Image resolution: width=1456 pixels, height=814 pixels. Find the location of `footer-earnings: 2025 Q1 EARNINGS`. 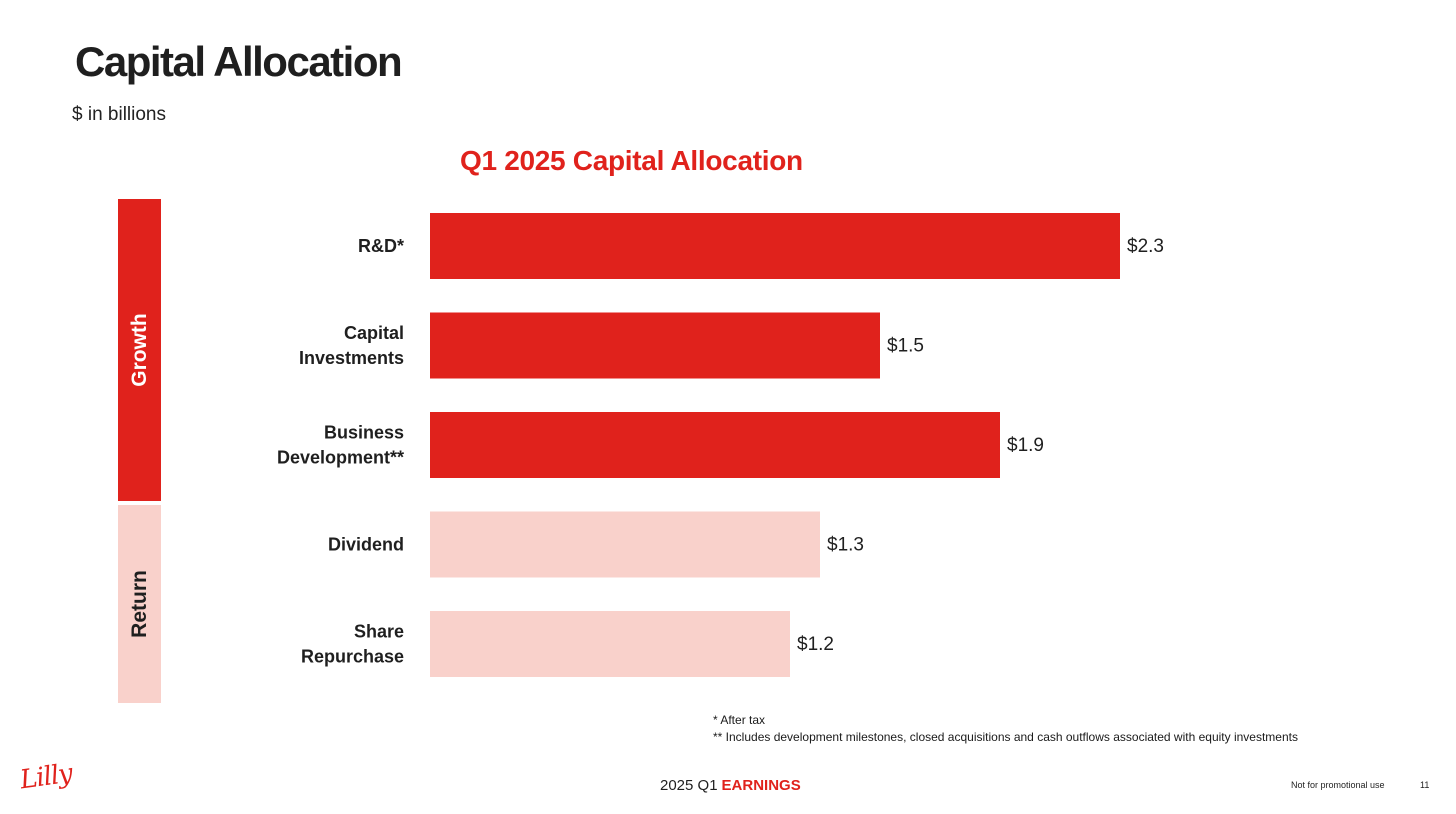

footer-earnings: 2025 Q1 EARNINGS is located at coordinates (730, 785).